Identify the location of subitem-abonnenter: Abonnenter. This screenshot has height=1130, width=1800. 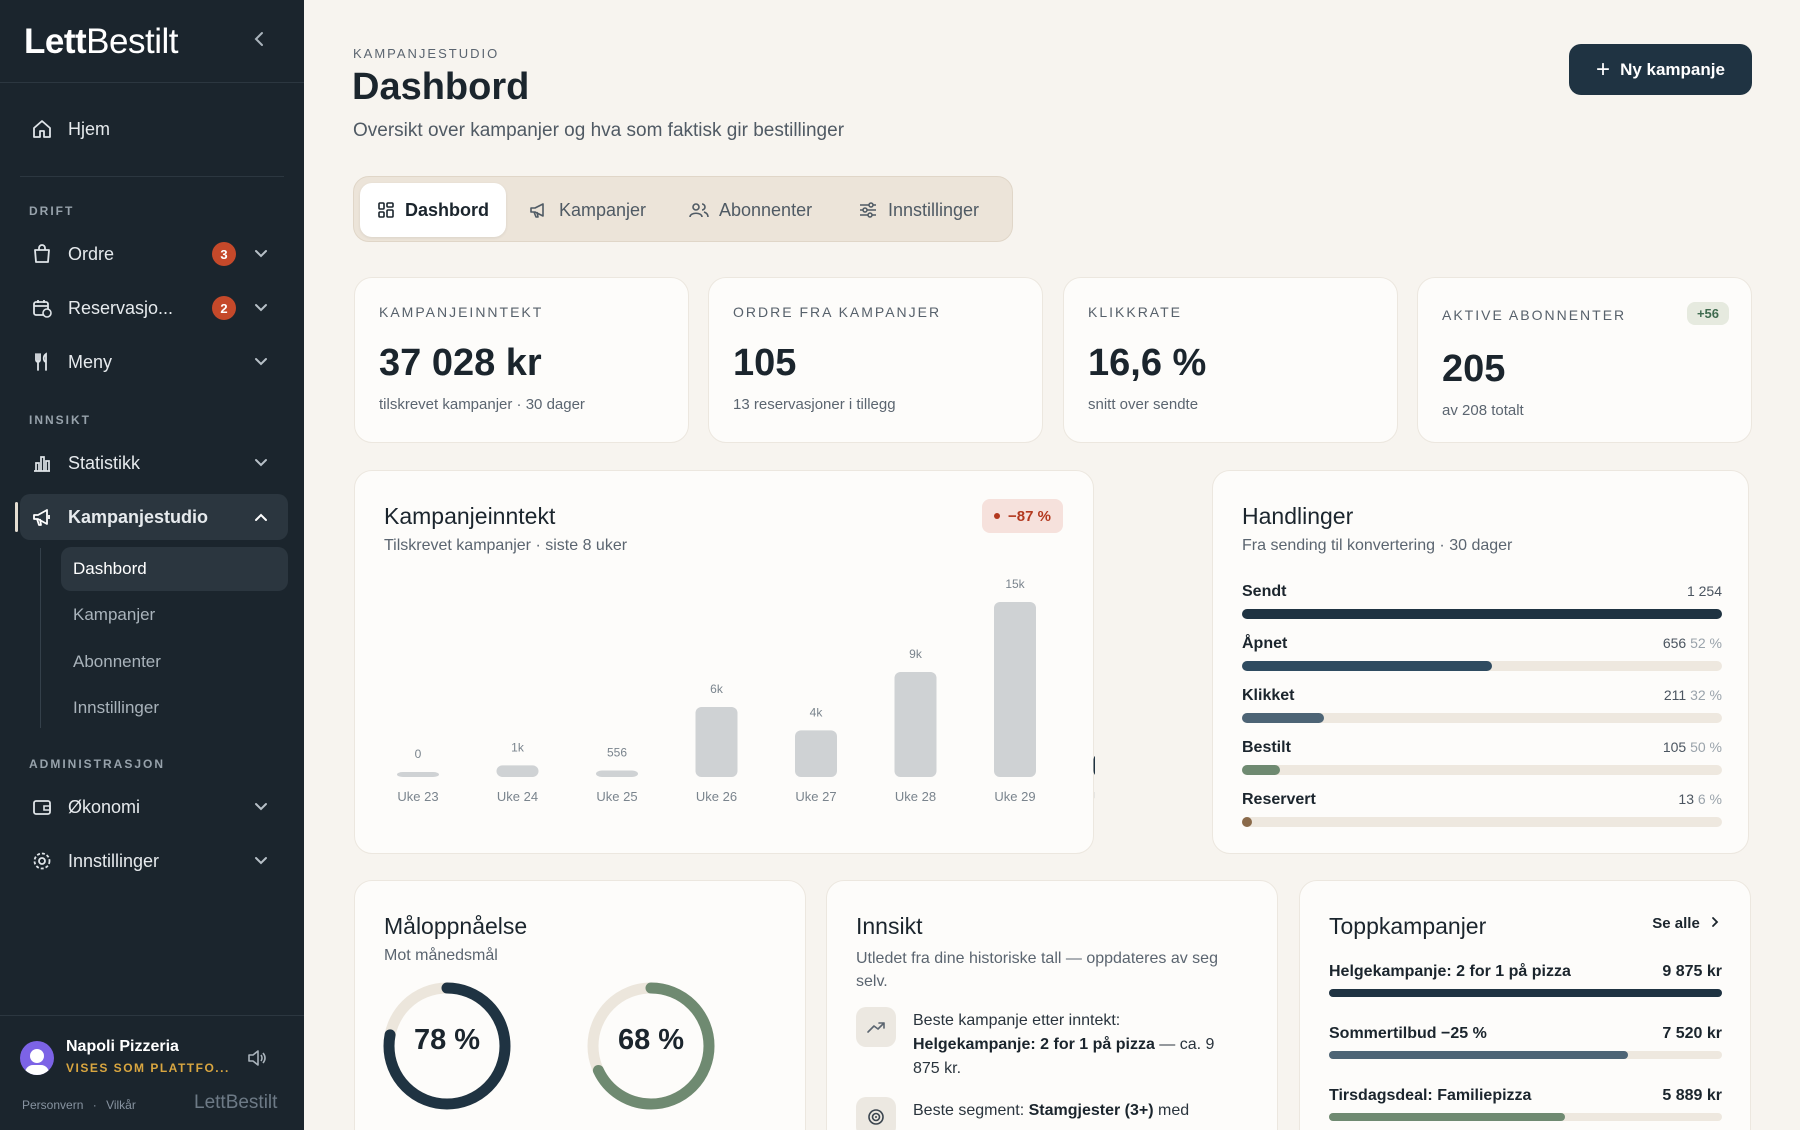
(117, 661).